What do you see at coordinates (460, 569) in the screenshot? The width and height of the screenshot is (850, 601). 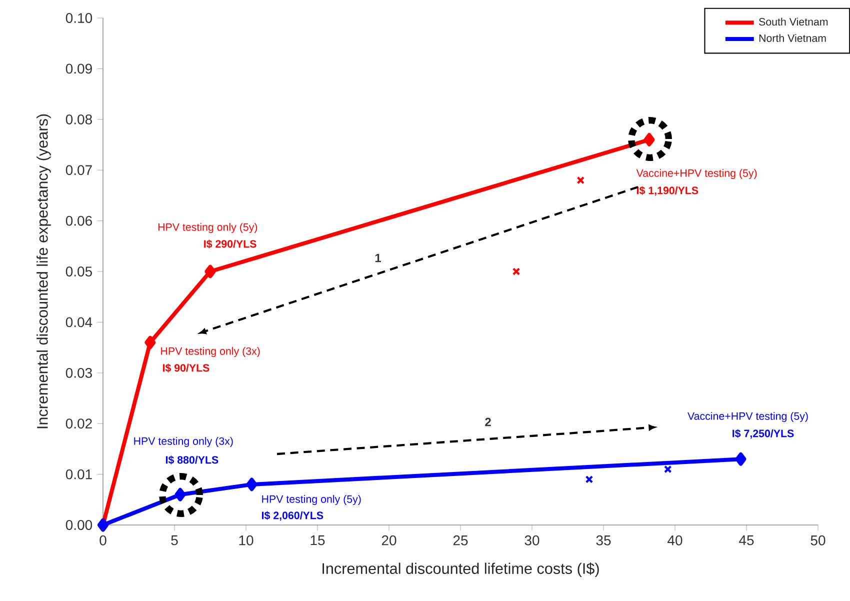 I see `x-axis-title: Incremental discounted lifetime costs (I$)` at bounding box center [460, 569].